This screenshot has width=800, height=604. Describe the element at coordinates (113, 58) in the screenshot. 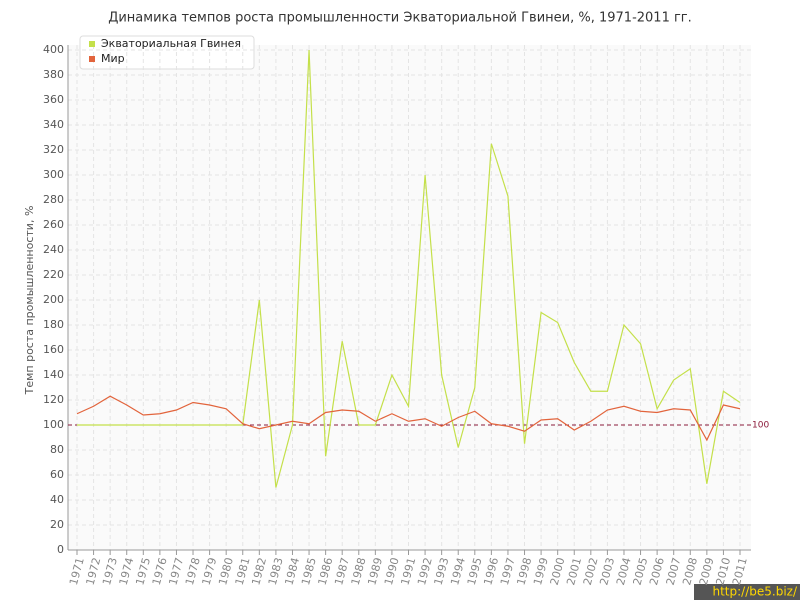

I see `legend-label: Мир` at that location.